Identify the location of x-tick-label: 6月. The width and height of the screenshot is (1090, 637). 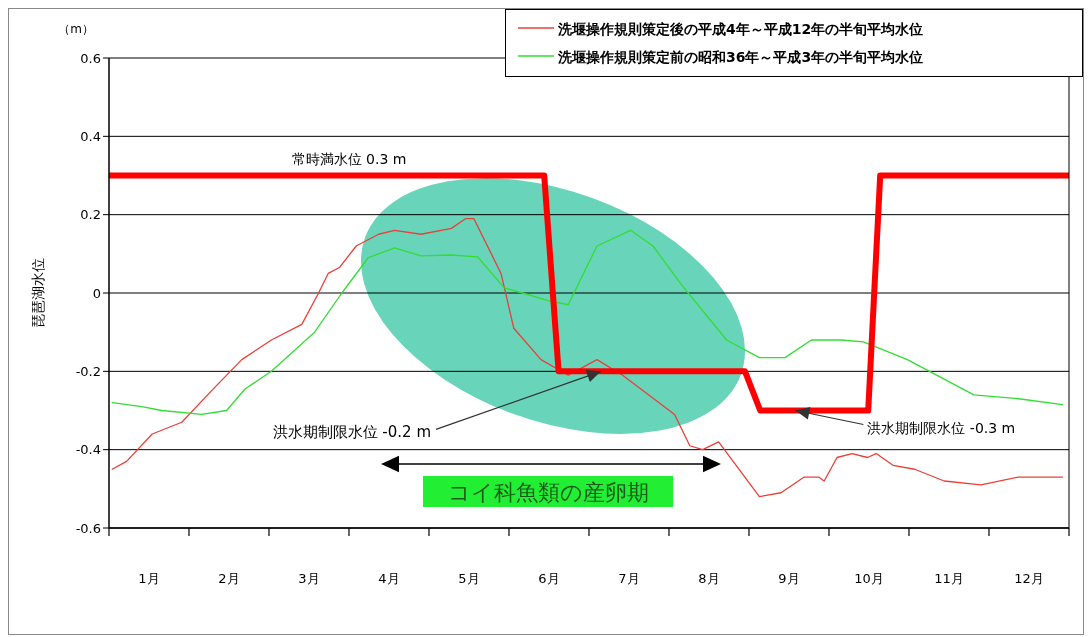
(549, 578).